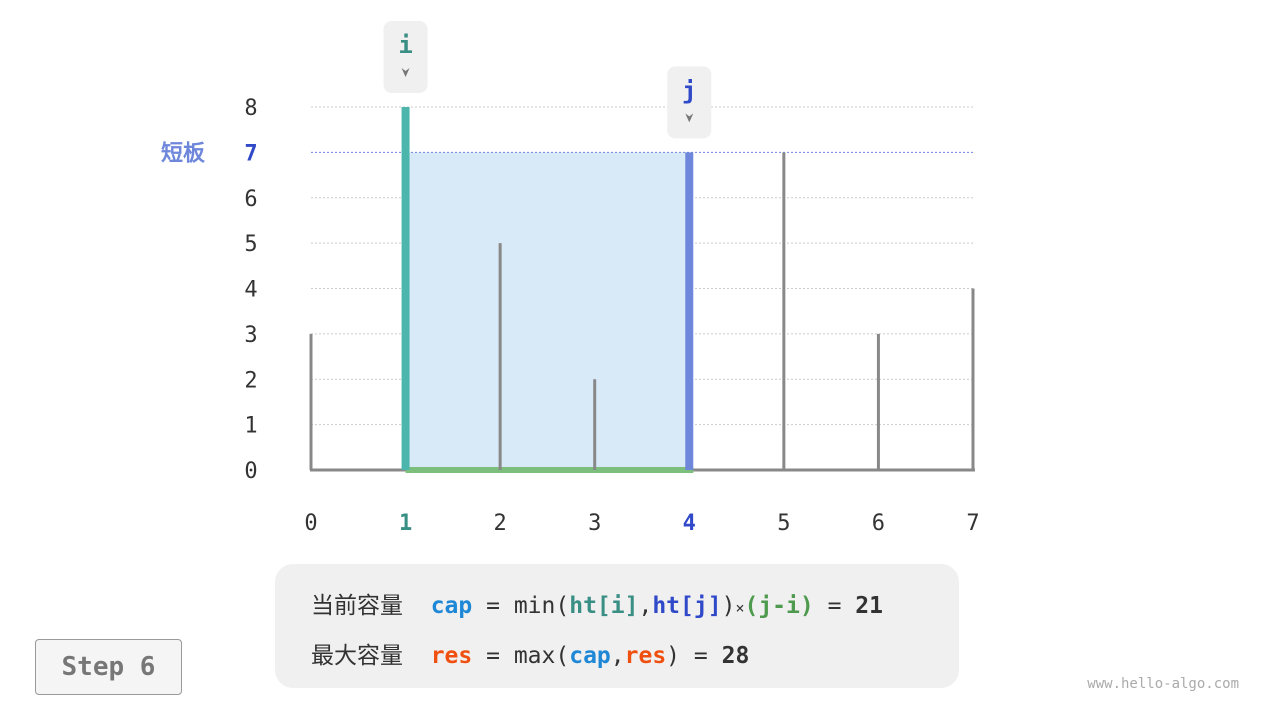 The image size is (1280, 720). I want to click on x-tick-label: 6, so click(878, 523).